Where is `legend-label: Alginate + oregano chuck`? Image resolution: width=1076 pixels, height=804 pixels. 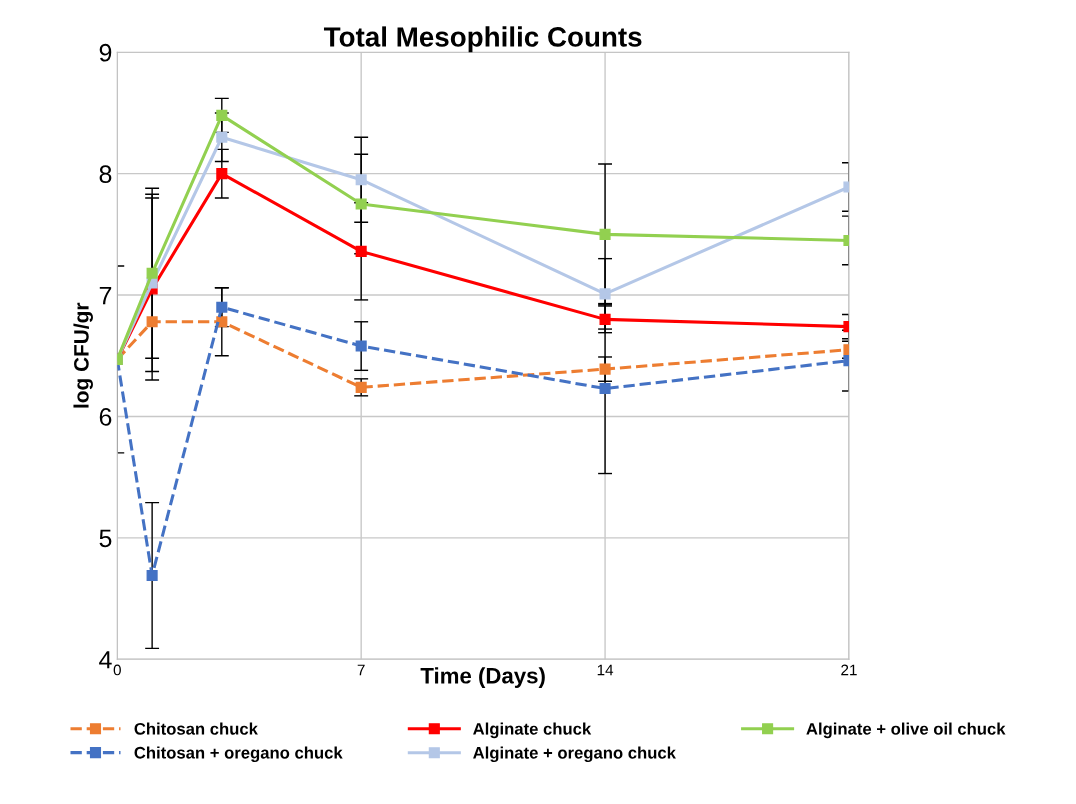 legend-label: Alginate + oregano chuck is located at coordinates (574, 754).